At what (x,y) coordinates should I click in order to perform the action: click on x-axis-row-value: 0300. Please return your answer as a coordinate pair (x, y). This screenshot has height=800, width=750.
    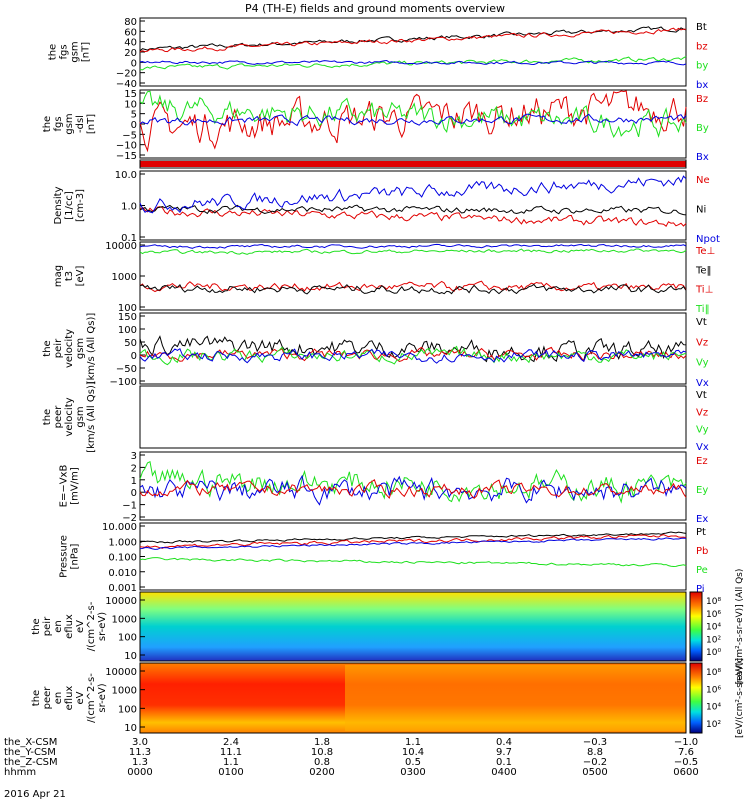
    Looking at the image, I should click on (412, 772).